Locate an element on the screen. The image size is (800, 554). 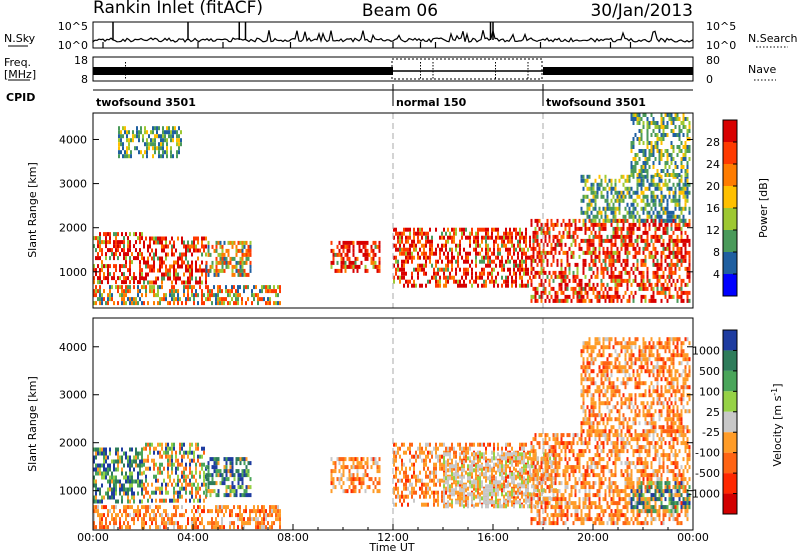
cpid-segment-label: twofsound 3501 is located at coordinates (596, 102).